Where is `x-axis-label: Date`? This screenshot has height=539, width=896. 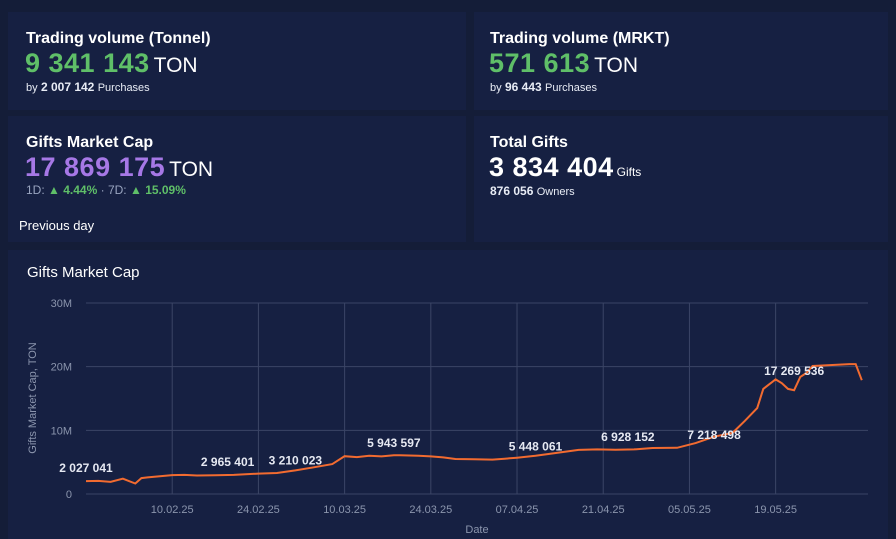
x-axis-label: Date is located at coordinates (476, 530).